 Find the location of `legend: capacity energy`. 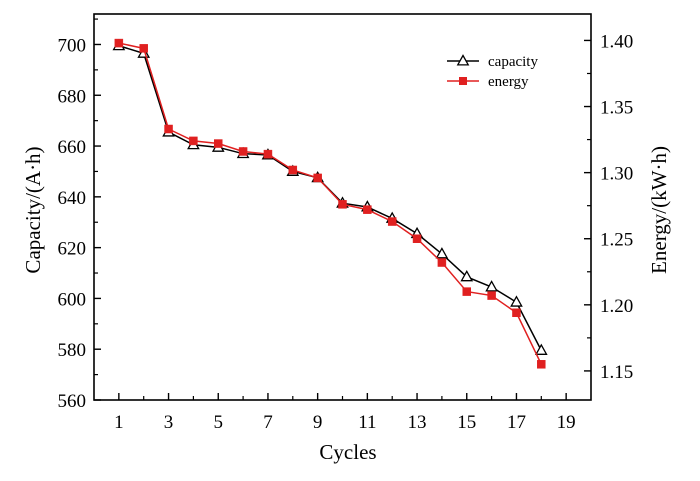

legend: capacity energy is located at coordinates (492, 72).